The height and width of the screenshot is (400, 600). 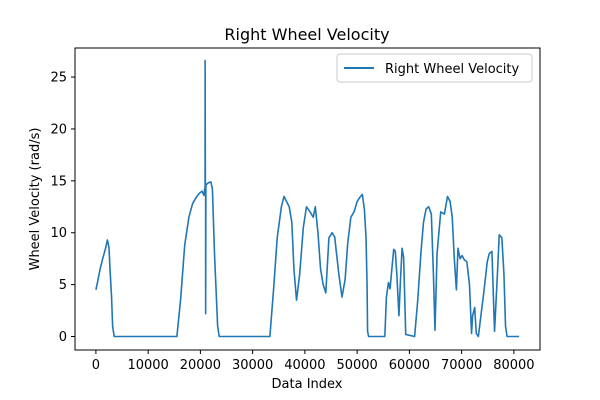 I want to click on y-tick-label: 15, so click(x=58, y=181).